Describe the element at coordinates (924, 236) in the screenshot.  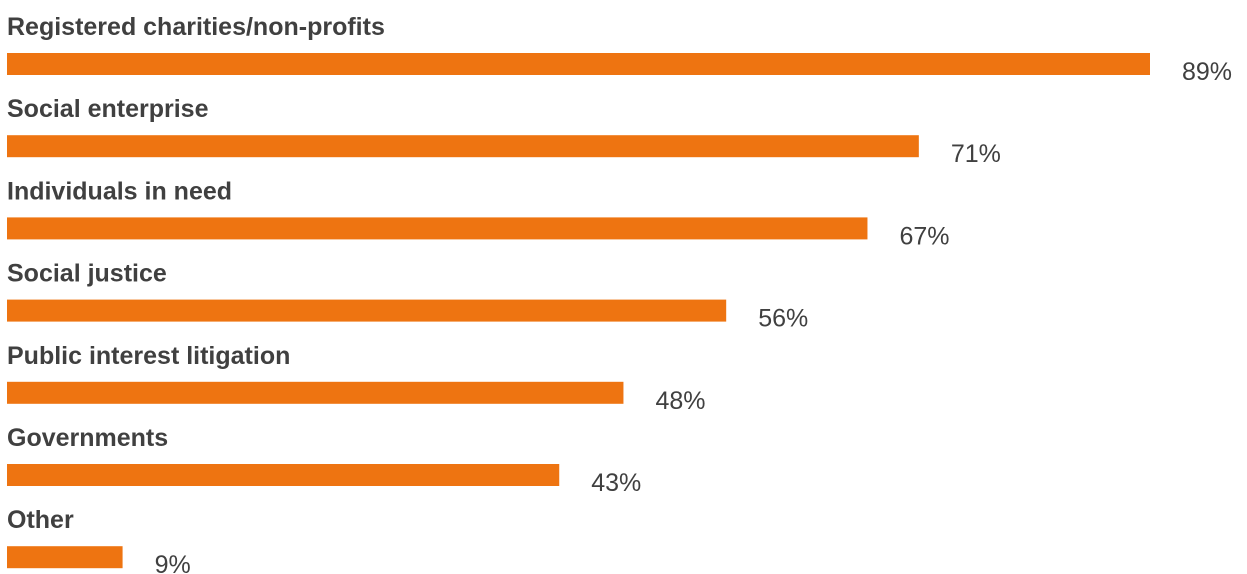
I see `value-label: 67%` at that location.